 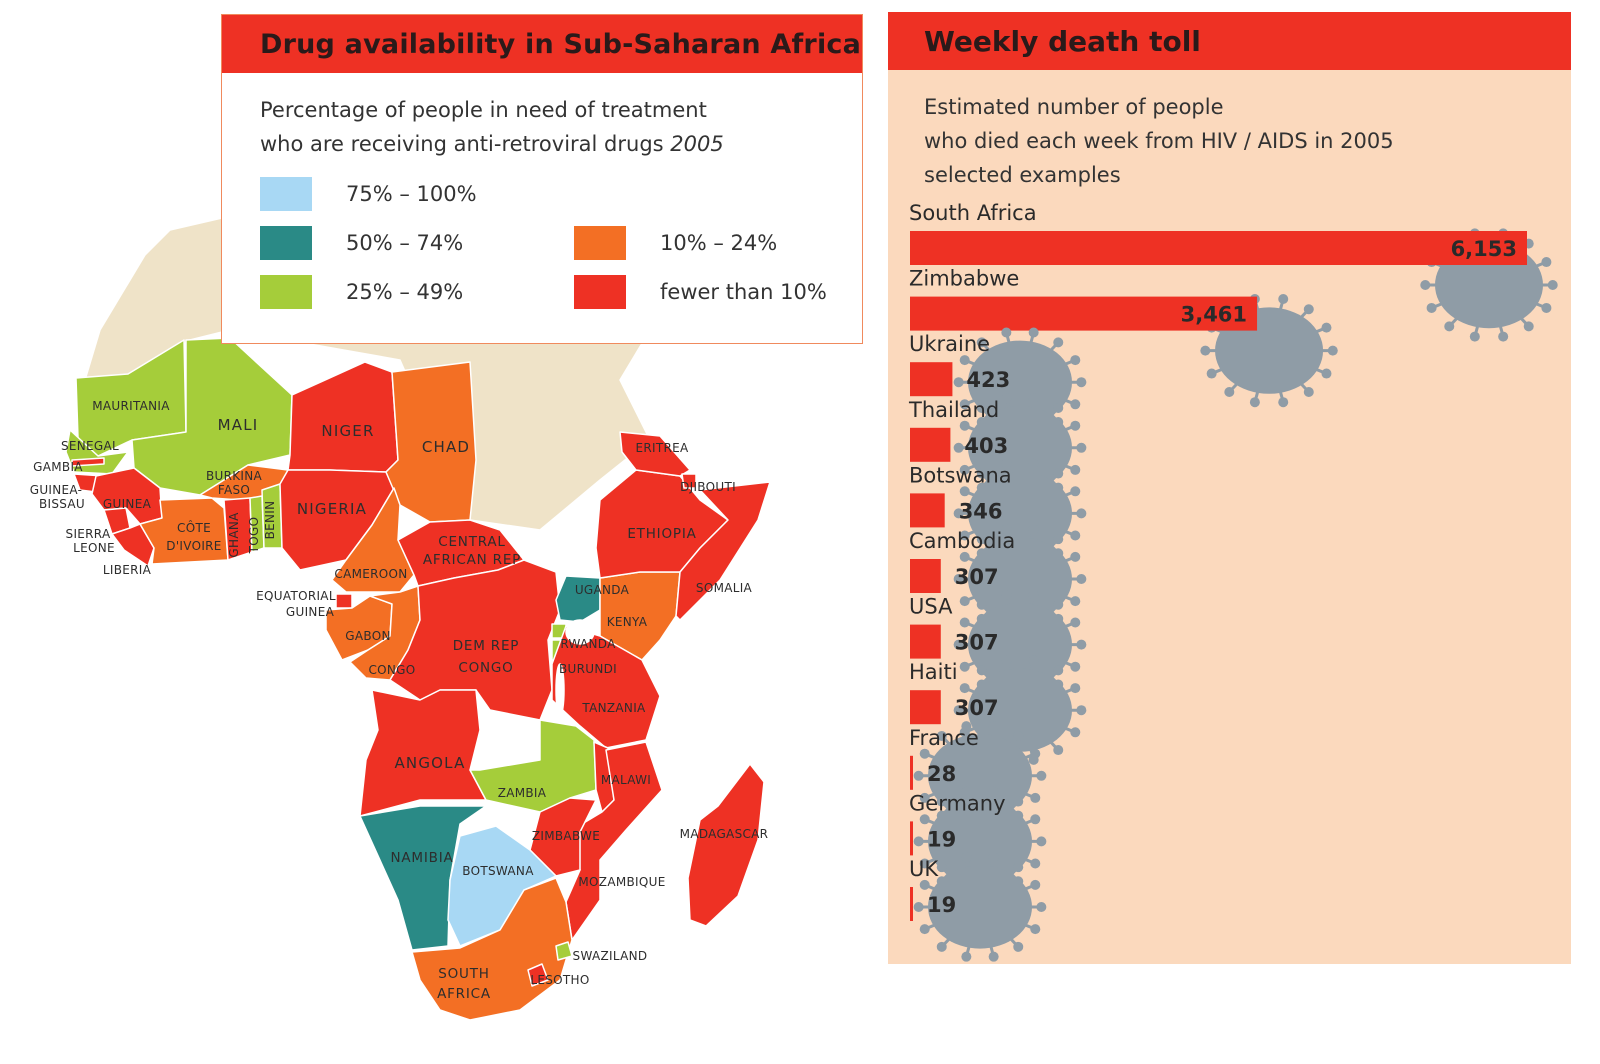 I want to click on country-label: LIBERIA, so click(x=127, y=570).